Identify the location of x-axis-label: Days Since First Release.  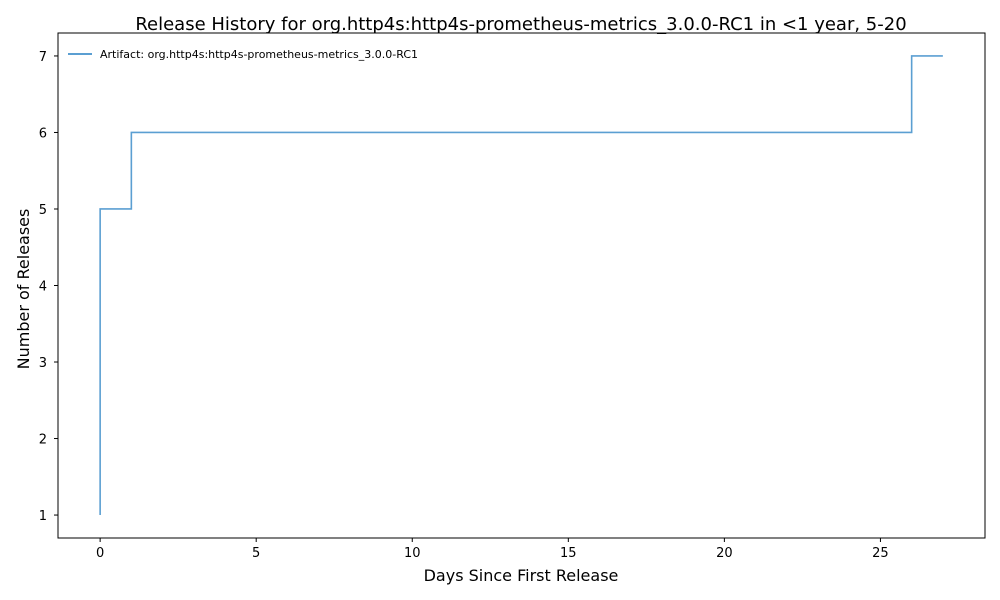
(521, 575).